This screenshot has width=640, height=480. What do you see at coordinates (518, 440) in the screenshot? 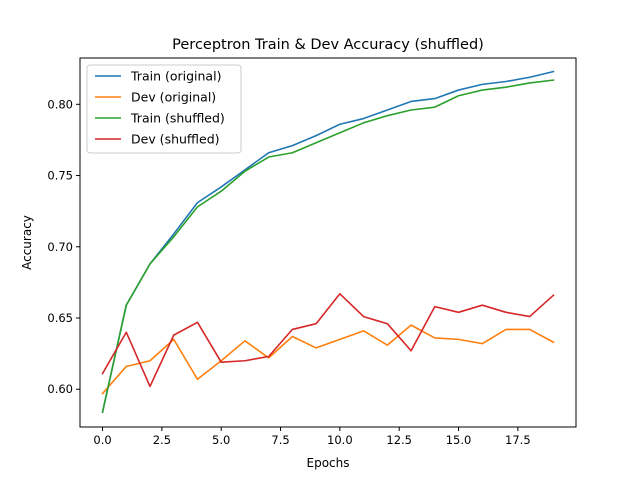
I see `x-tick-label: 17.5` at bounding box center [518, 440].